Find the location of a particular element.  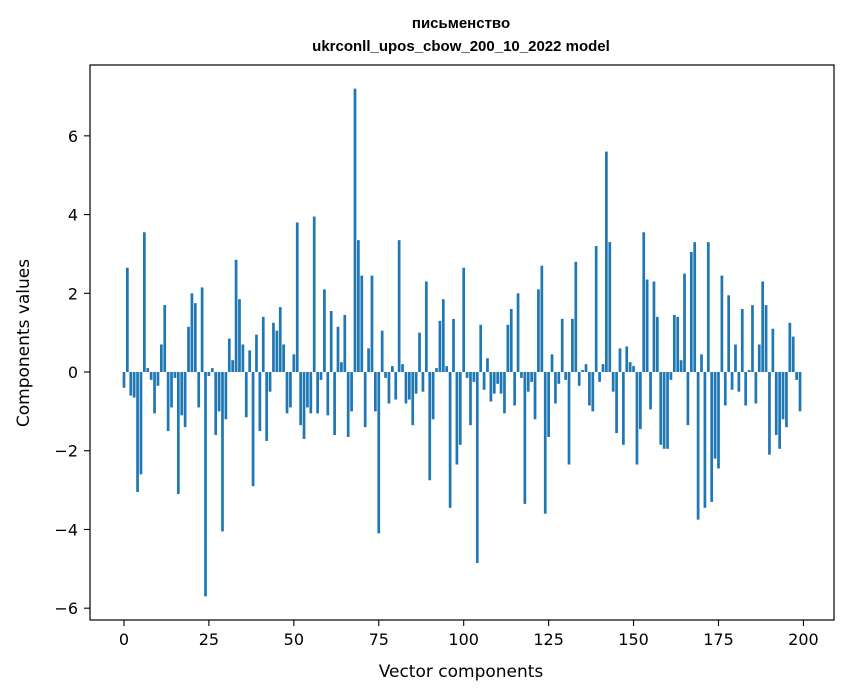

x-tick-label: 125 is located at coordinates (548, 639).